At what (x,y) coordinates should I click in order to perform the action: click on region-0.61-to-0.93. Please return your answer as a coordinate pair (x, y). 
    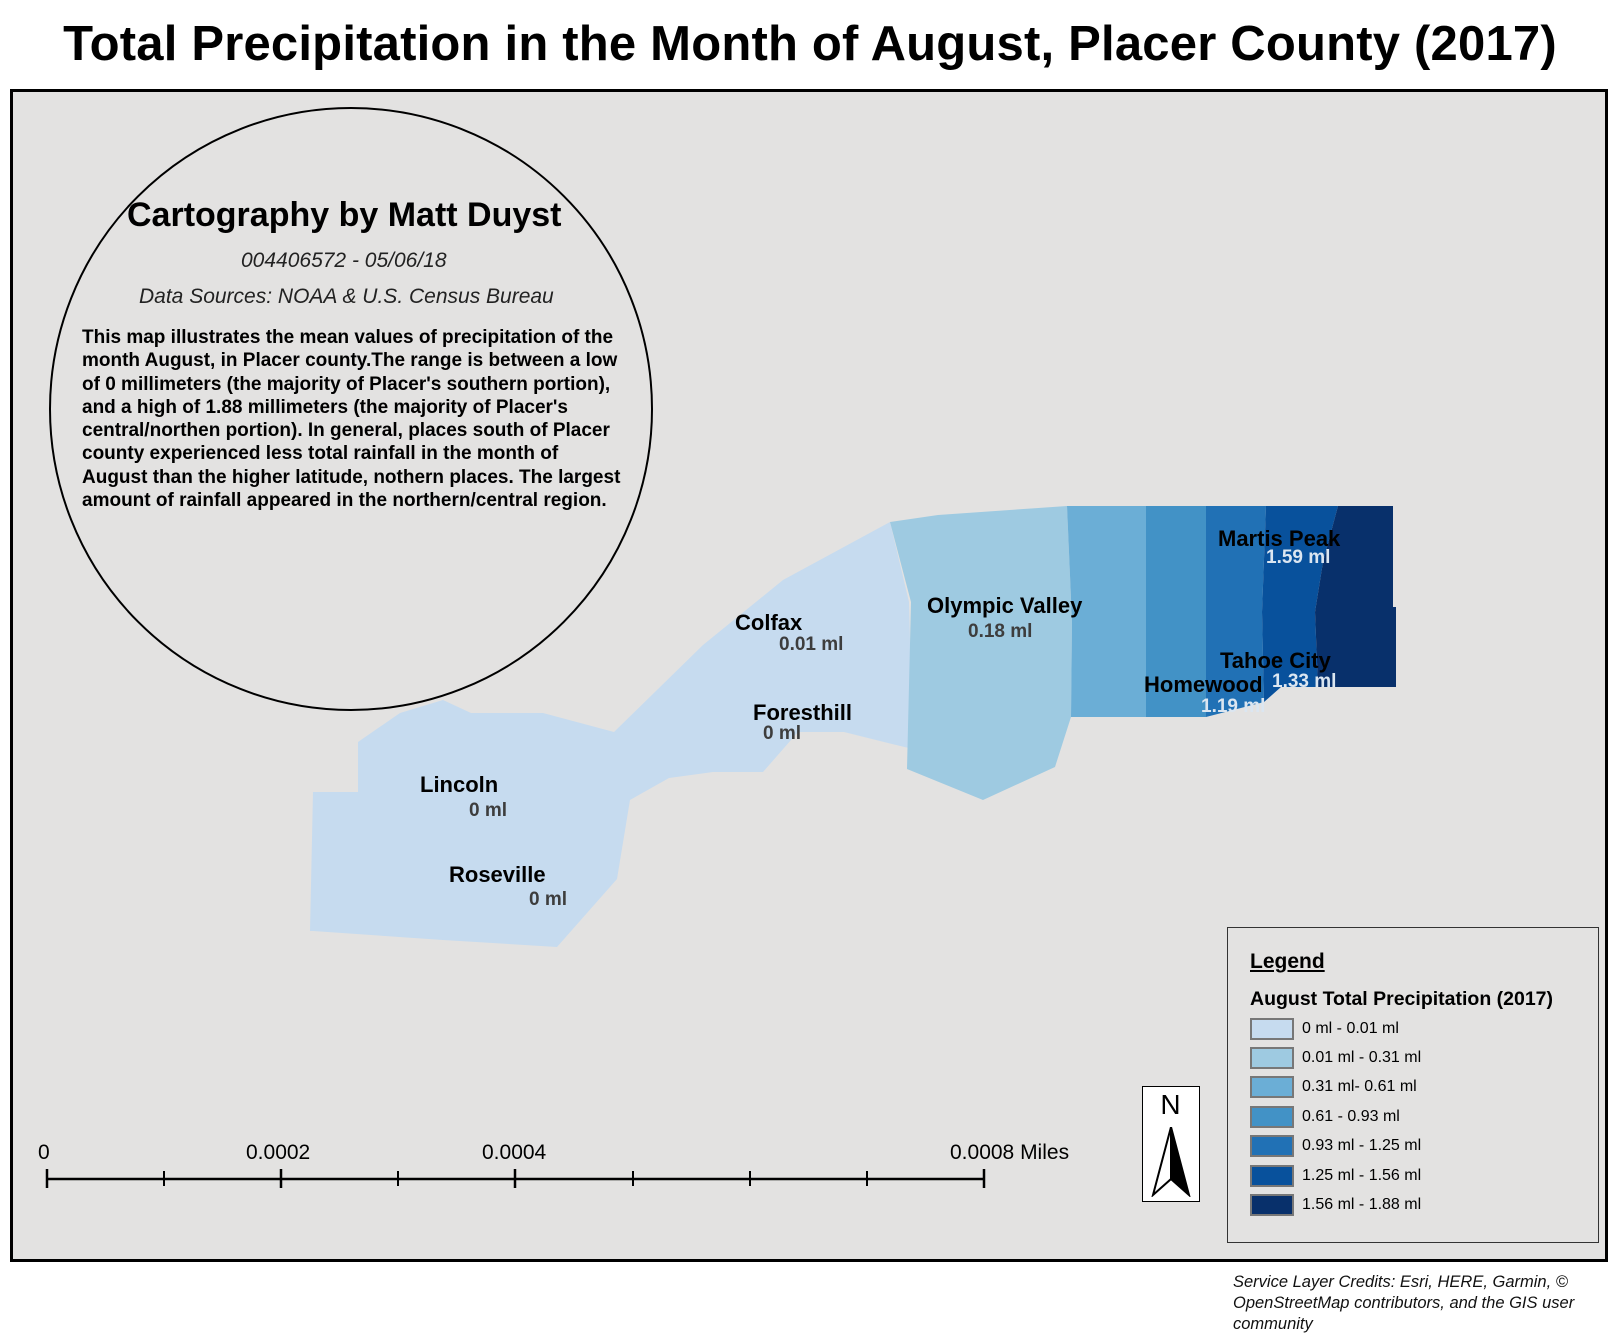
    Looking at the image, I should click on (1176, 611).